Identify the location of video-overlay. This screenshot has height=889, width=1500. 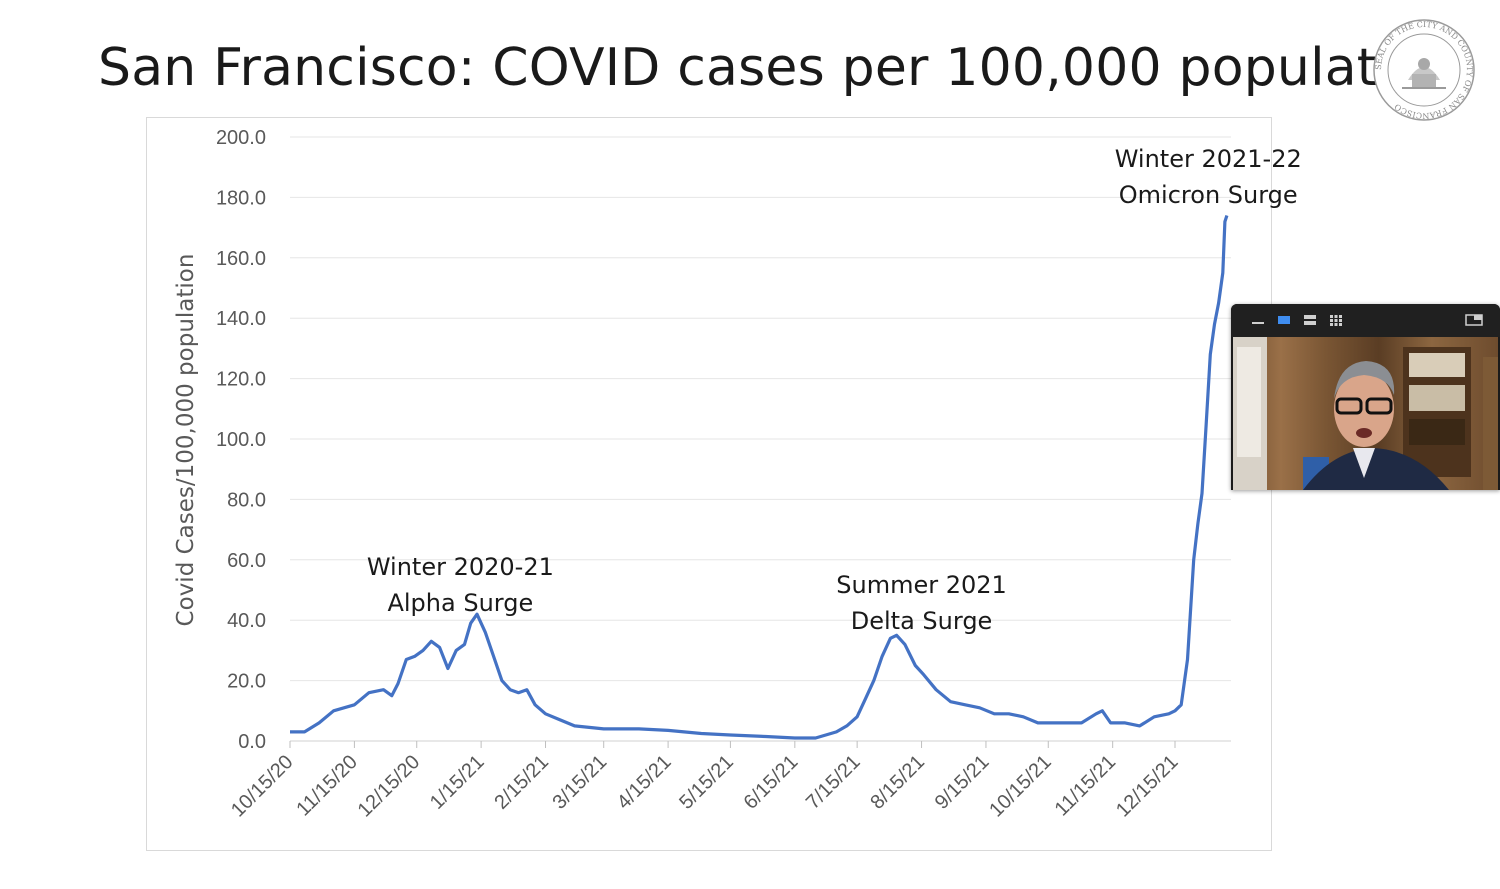
(1365, 397).